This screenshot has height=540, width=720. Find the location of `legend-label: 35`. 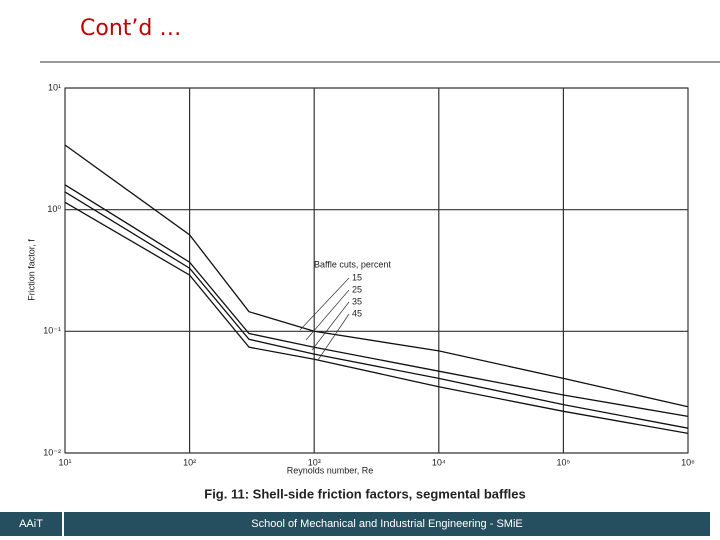

legend-label: 35 is located at coordinates (357, 301).